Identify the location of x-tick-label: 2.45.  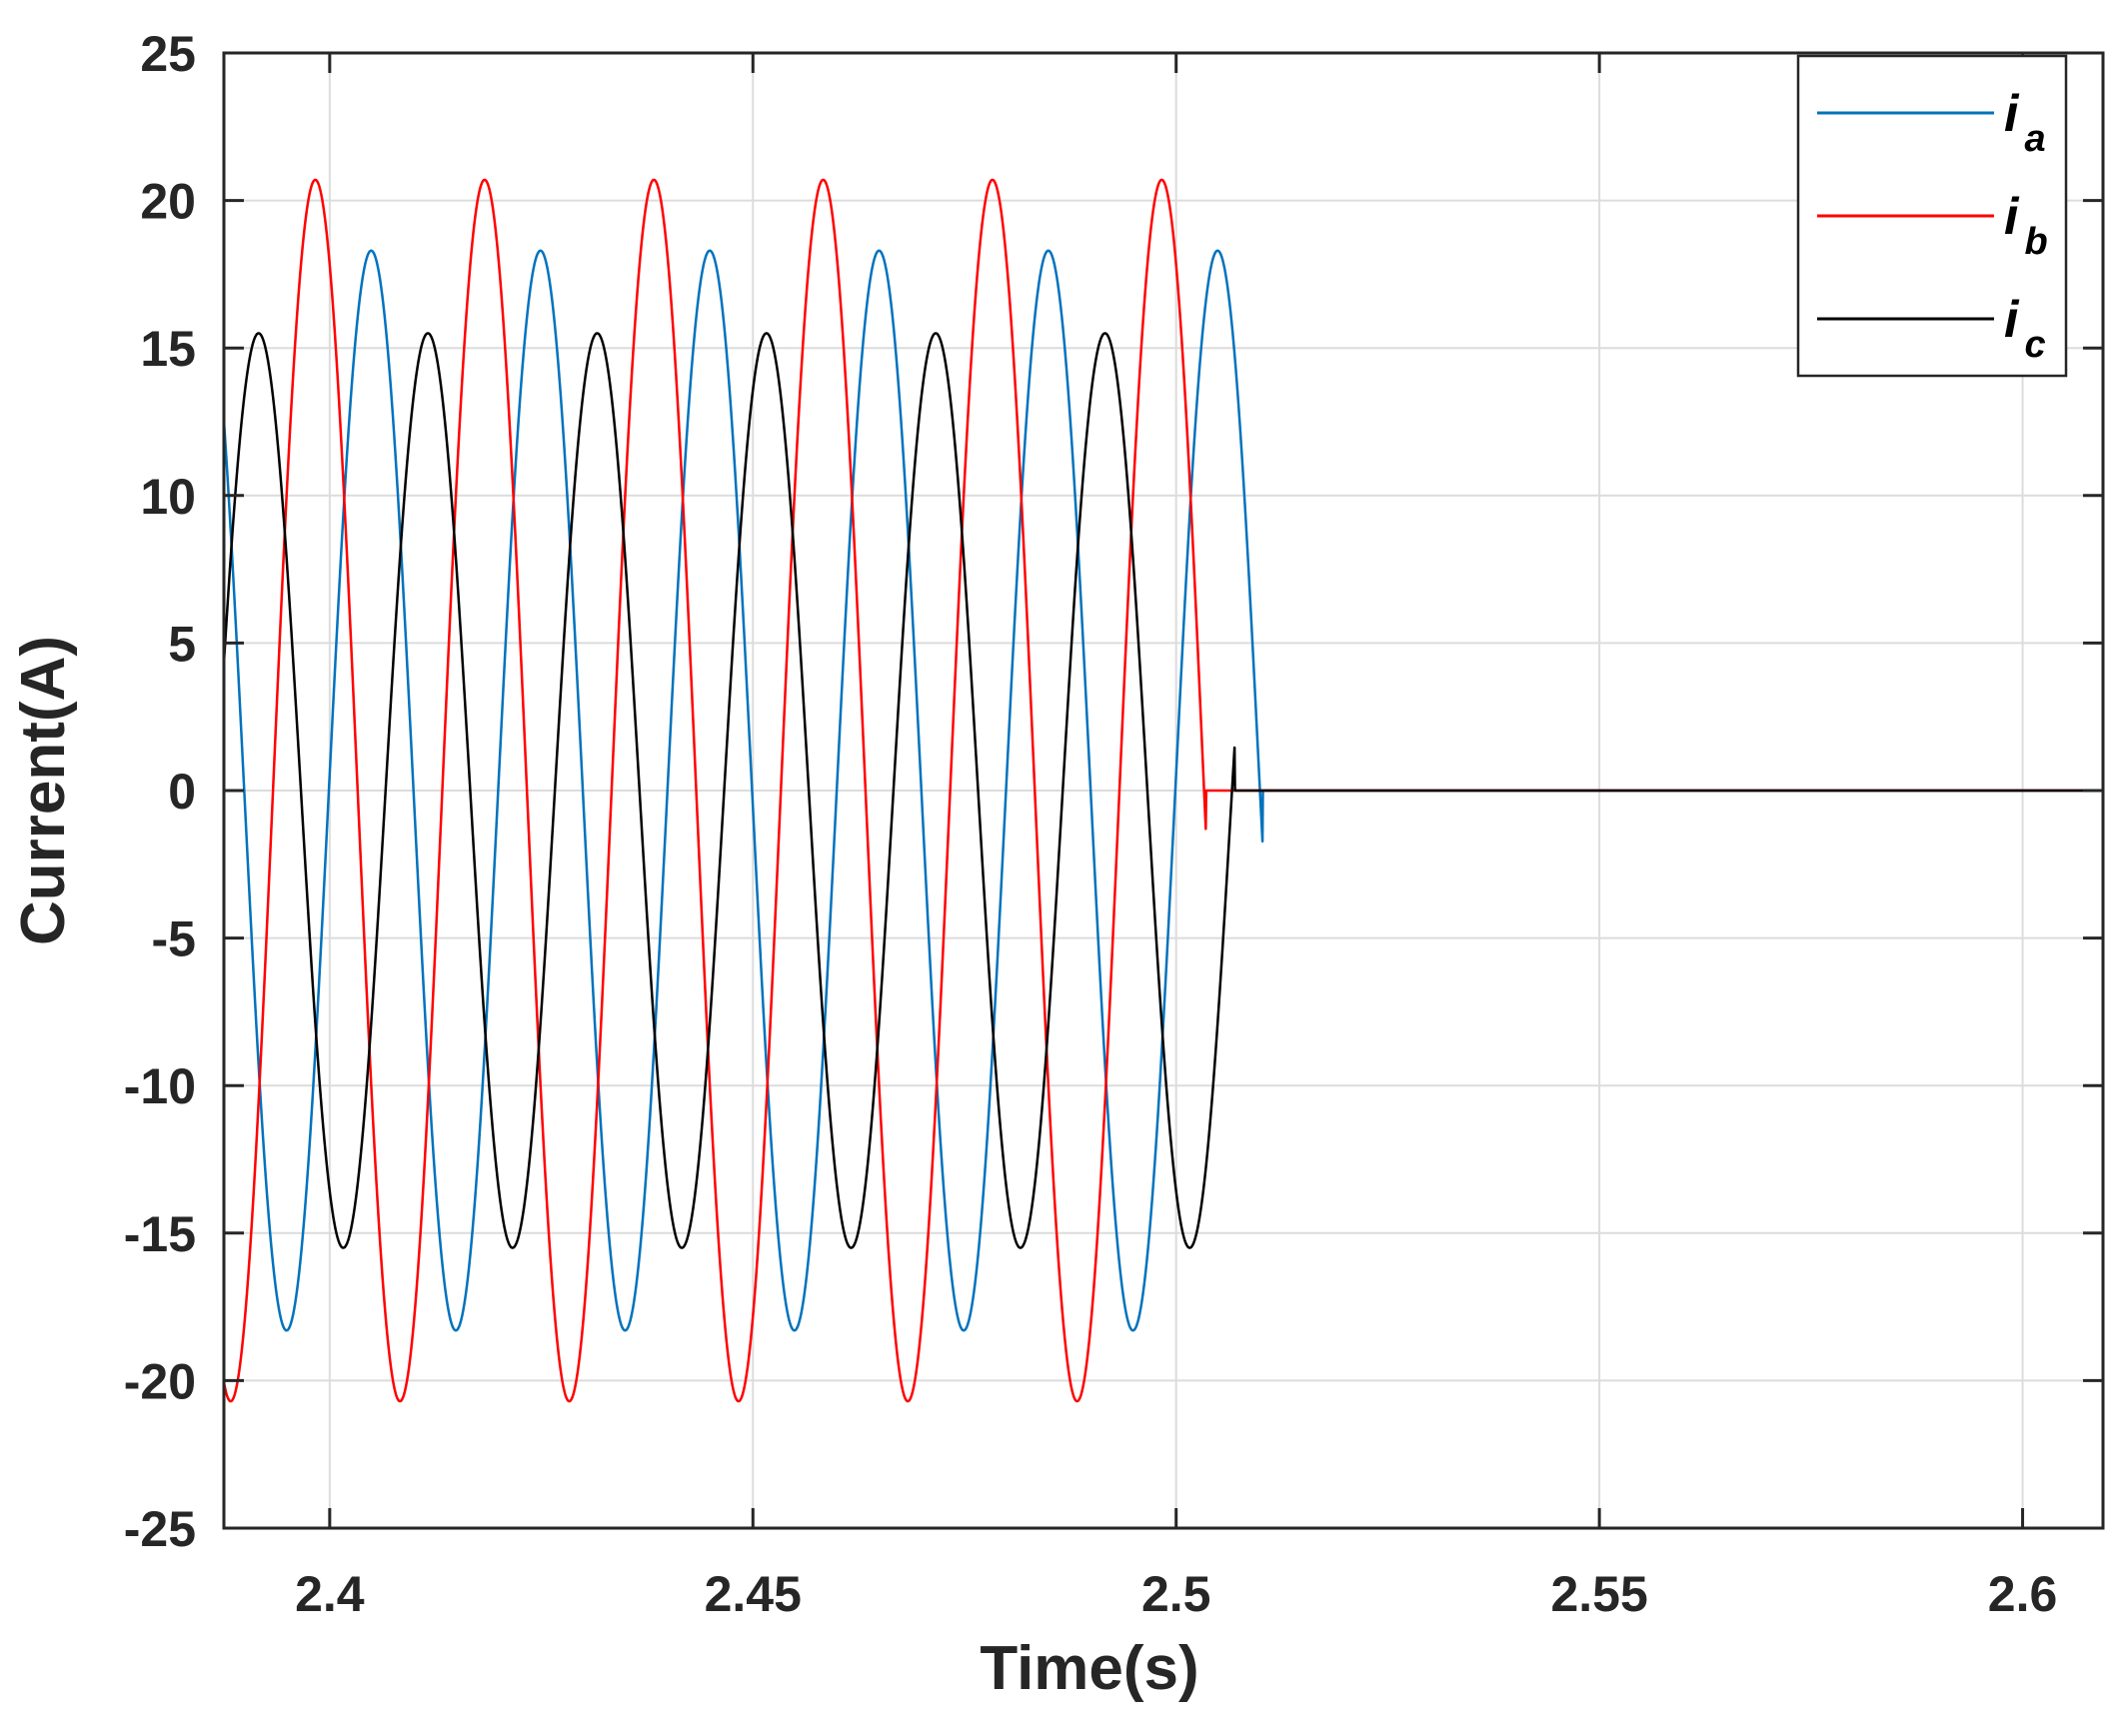
(753, 1594).